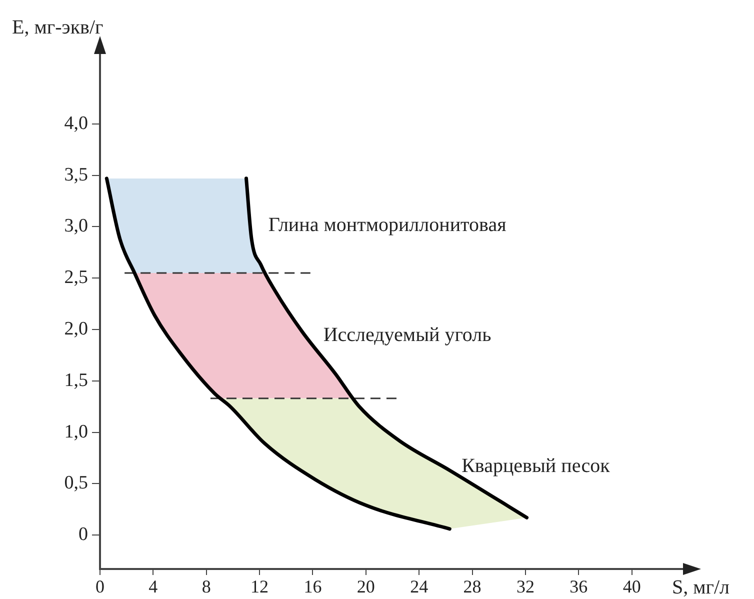 The image size is (754, 599). I want to click on band-label: Глина монтмориллонитовая, so click(387, 225).